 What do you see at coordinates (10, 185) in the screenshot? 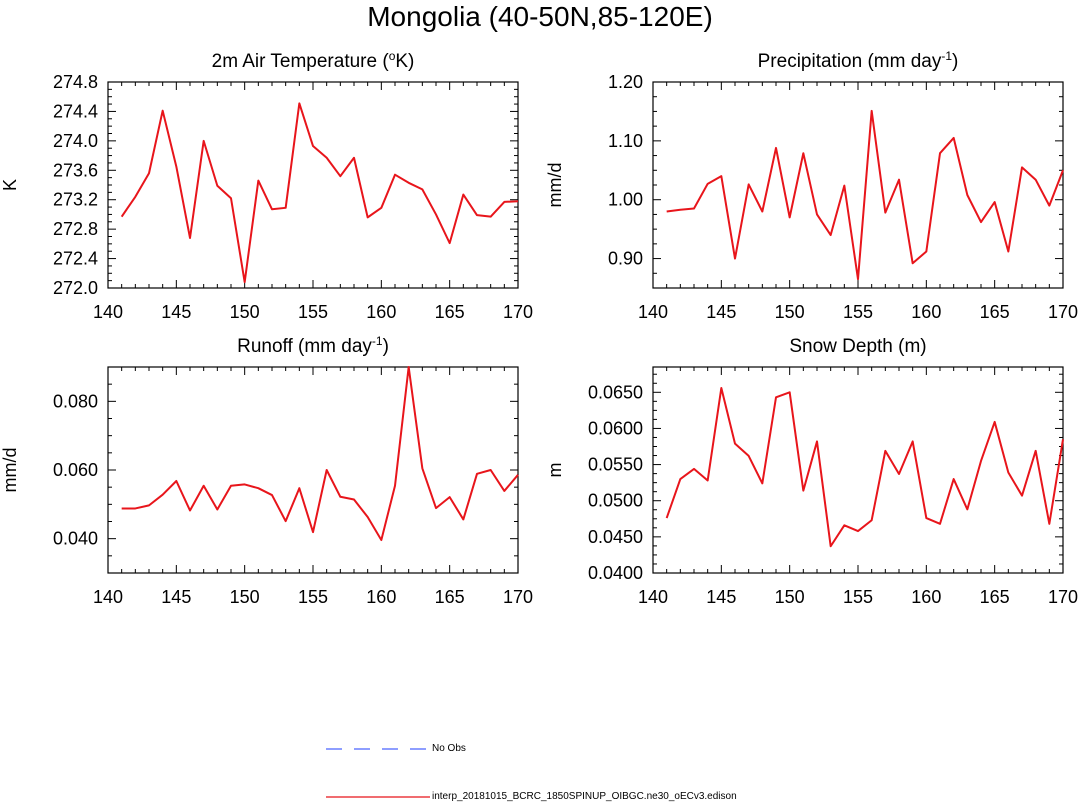
I see `y-axis-label: K` at bounding box center [10, 185].